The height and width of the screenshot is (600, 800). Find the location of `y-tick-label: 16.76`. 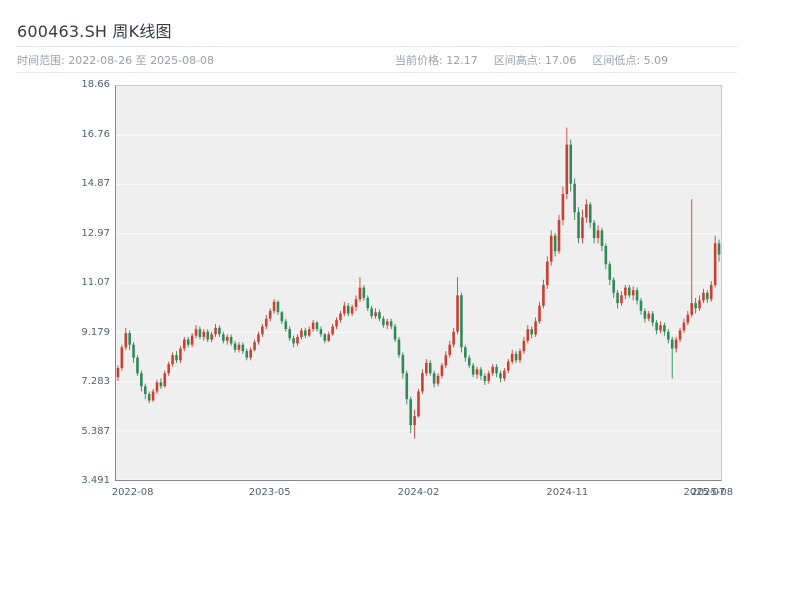

y-tick-label: 16.76 is located at coordinates (95, 134).